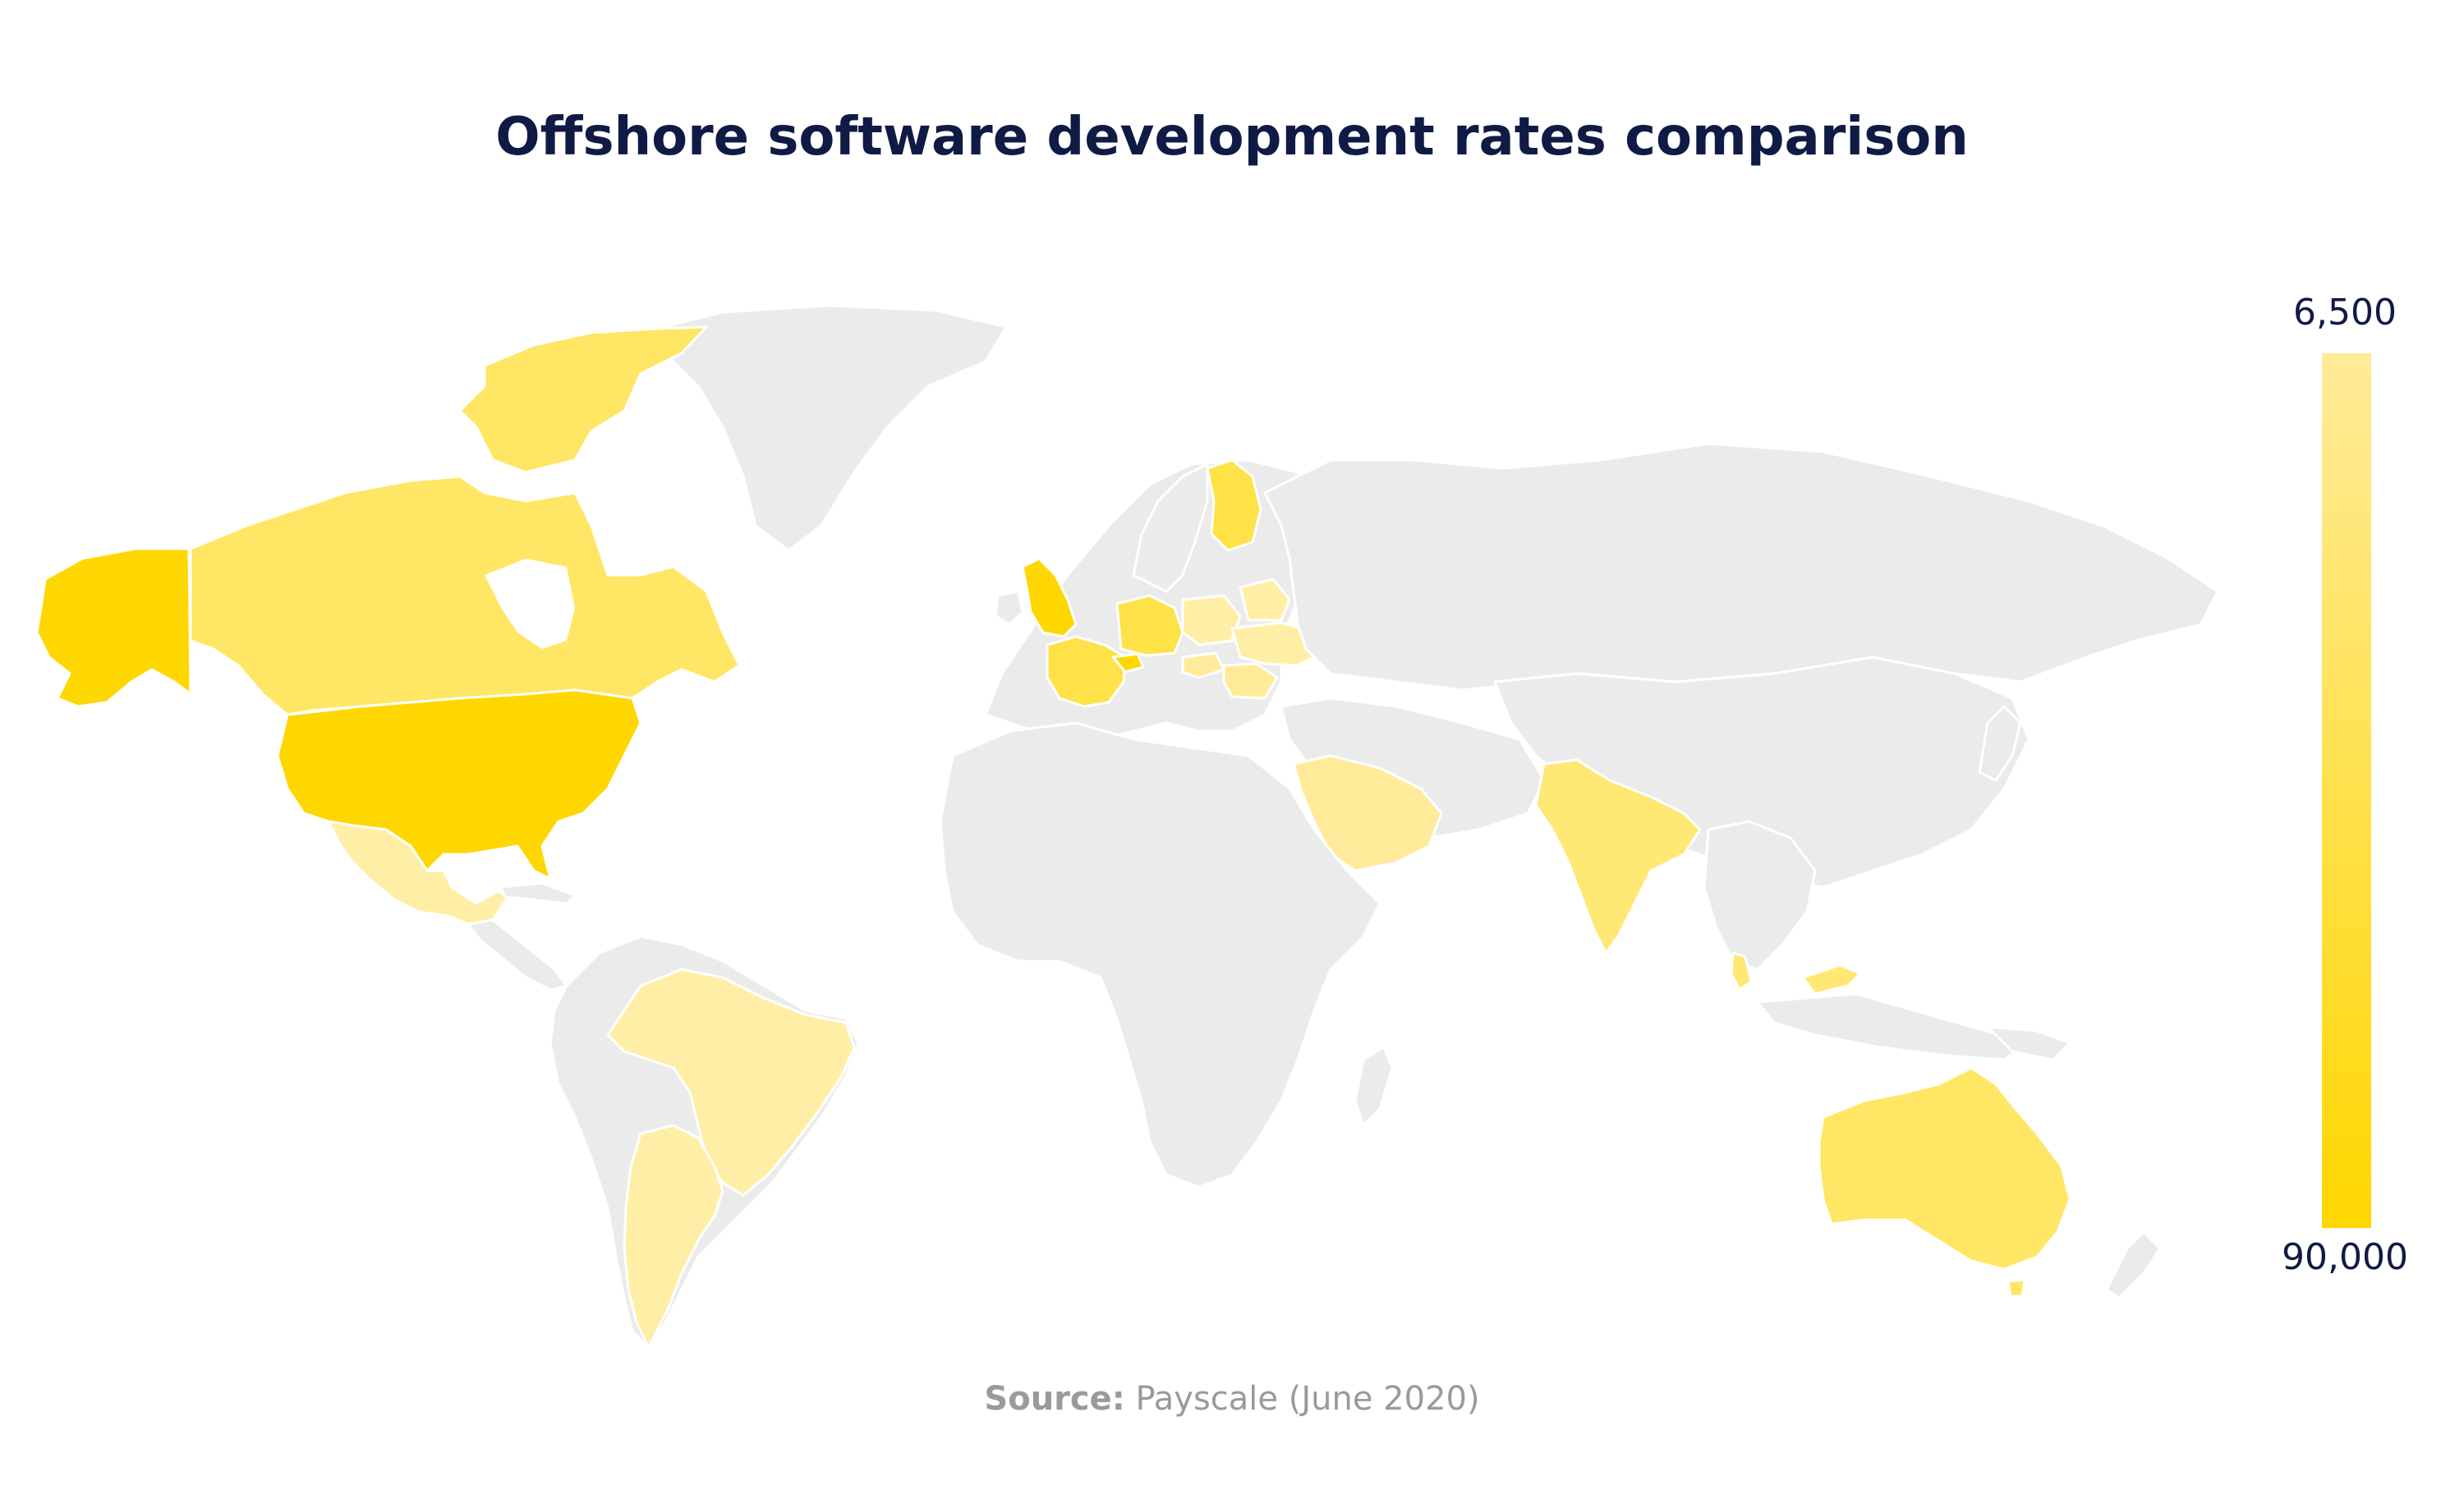 This screenshot has width=2464, height=1486. What do you see at coordinates (1170, 527) in the screenshot?
I see `region-scandinavia` at bounding box center [1170, 527].